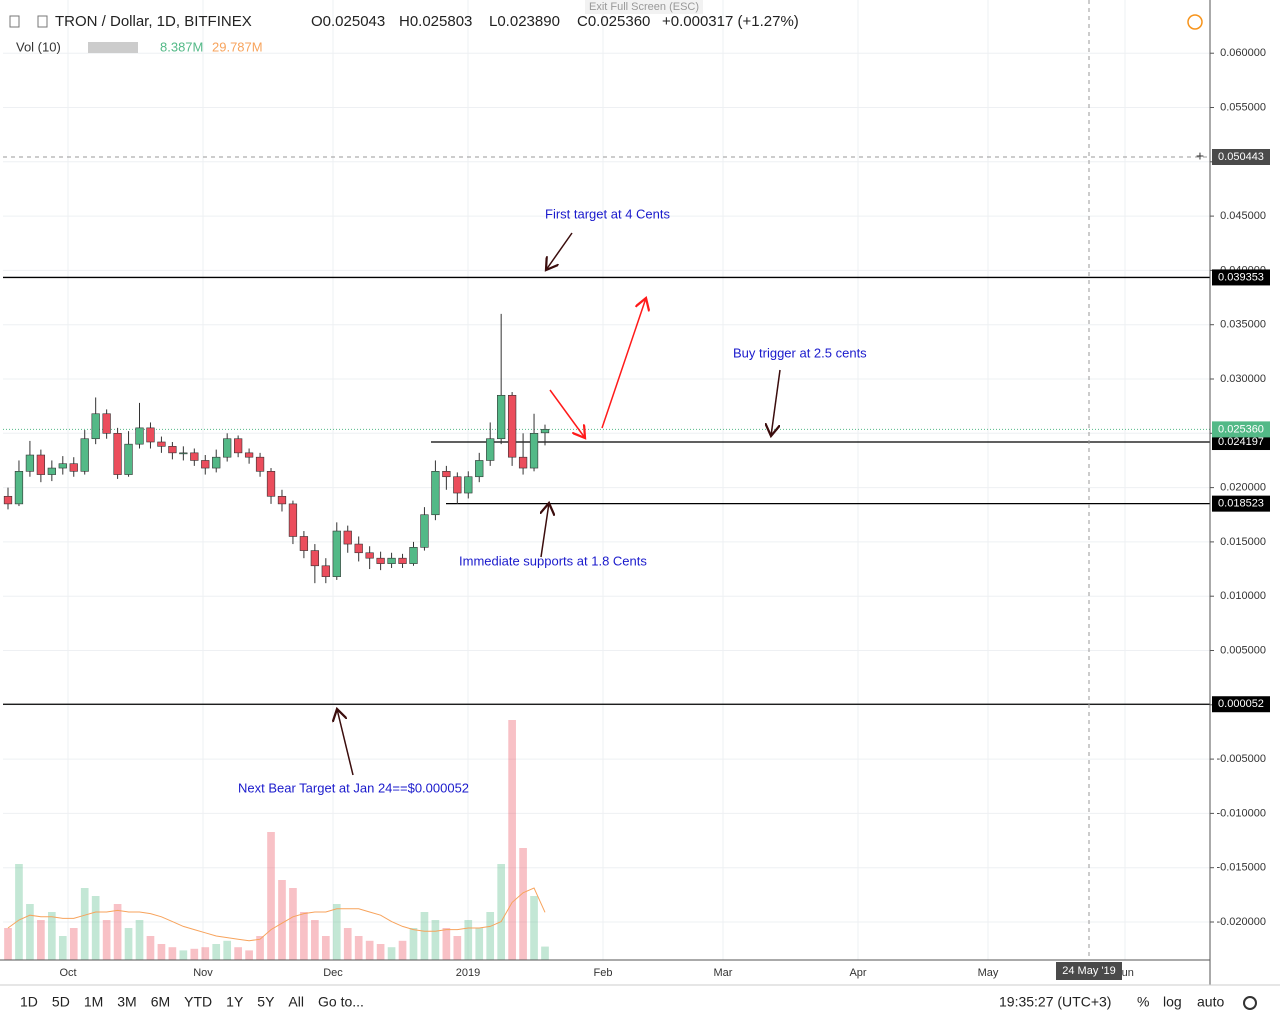 The height and width of the screenshot is (1024, 1280). I want to click on range-button: 1D, so click(29, 1002).